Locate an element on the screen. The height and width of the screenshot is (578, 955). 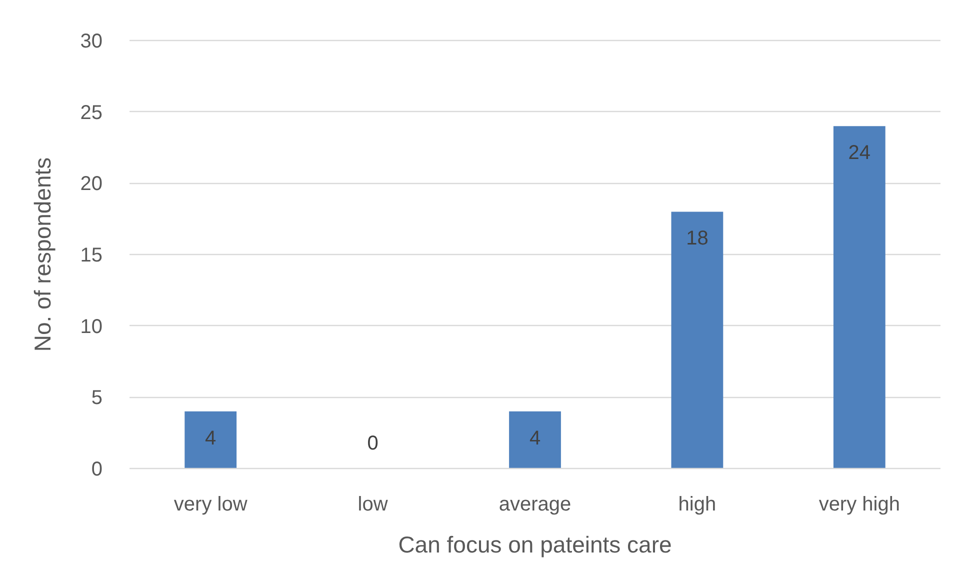
y-tick-label: 30 is located at coordinates (91, 41).